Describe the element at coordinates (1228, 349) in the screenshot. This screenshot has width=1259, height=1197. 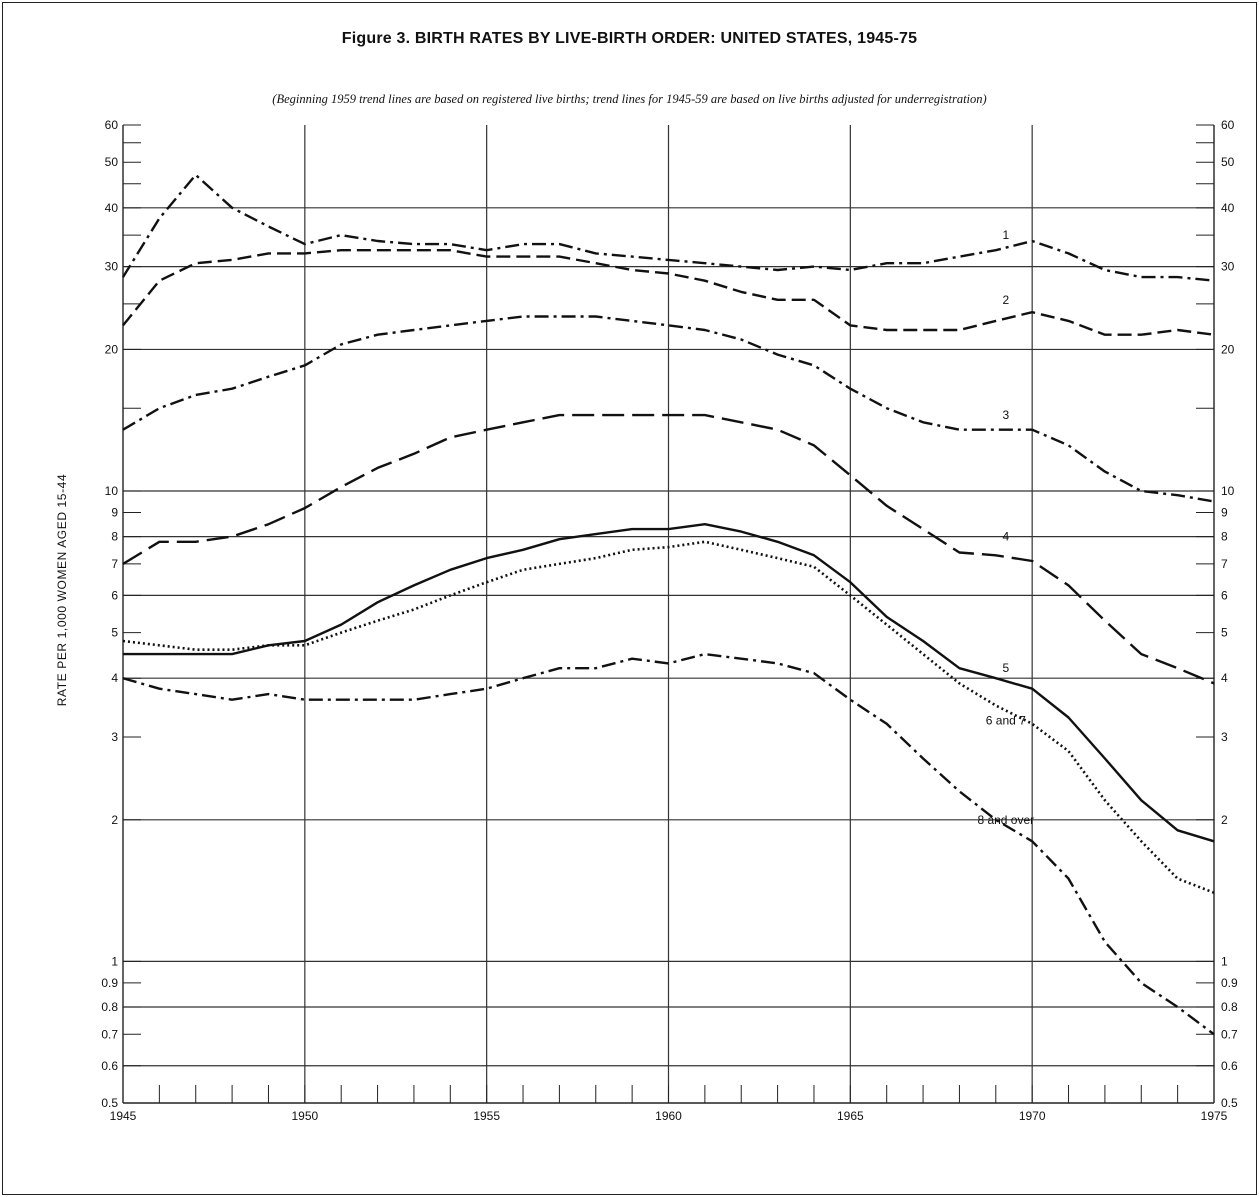
I see `y-tick-label-right: 20` at that location.